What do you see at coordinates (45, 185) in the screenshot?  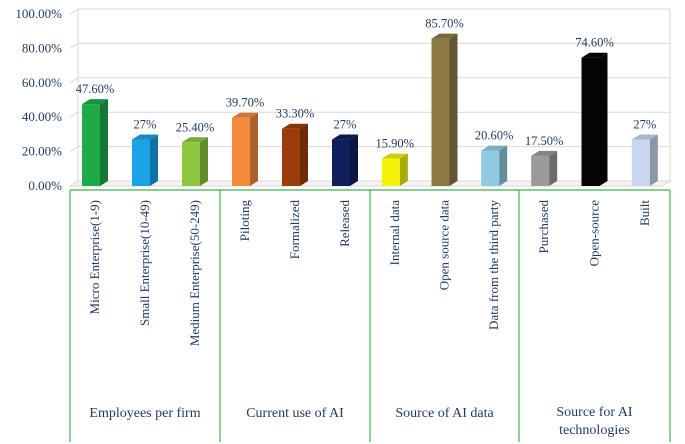 I see `y-tick-label: 0.00%` at bounding box center [45, 185].